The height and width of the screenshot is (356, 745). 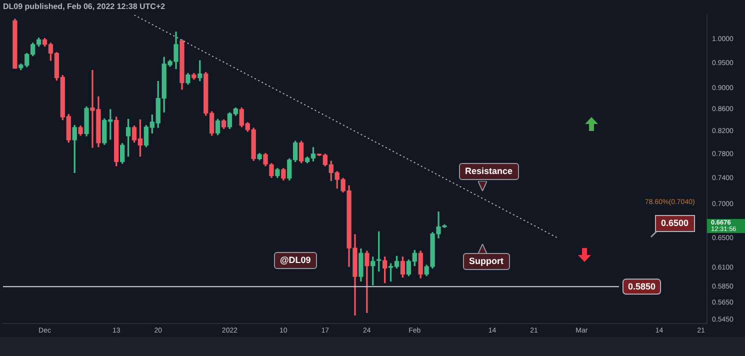 I want to click on chart-title: DL09 published, Feb 06, 2022 12:38 UTC+2, so click(x=84, y=7).